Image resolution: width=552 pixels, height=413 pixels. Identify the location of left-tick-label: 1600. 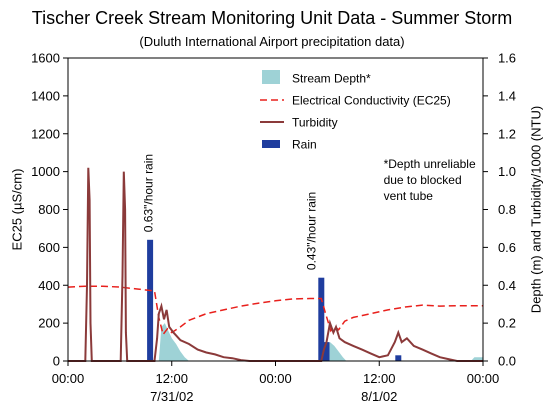
(45, 58).